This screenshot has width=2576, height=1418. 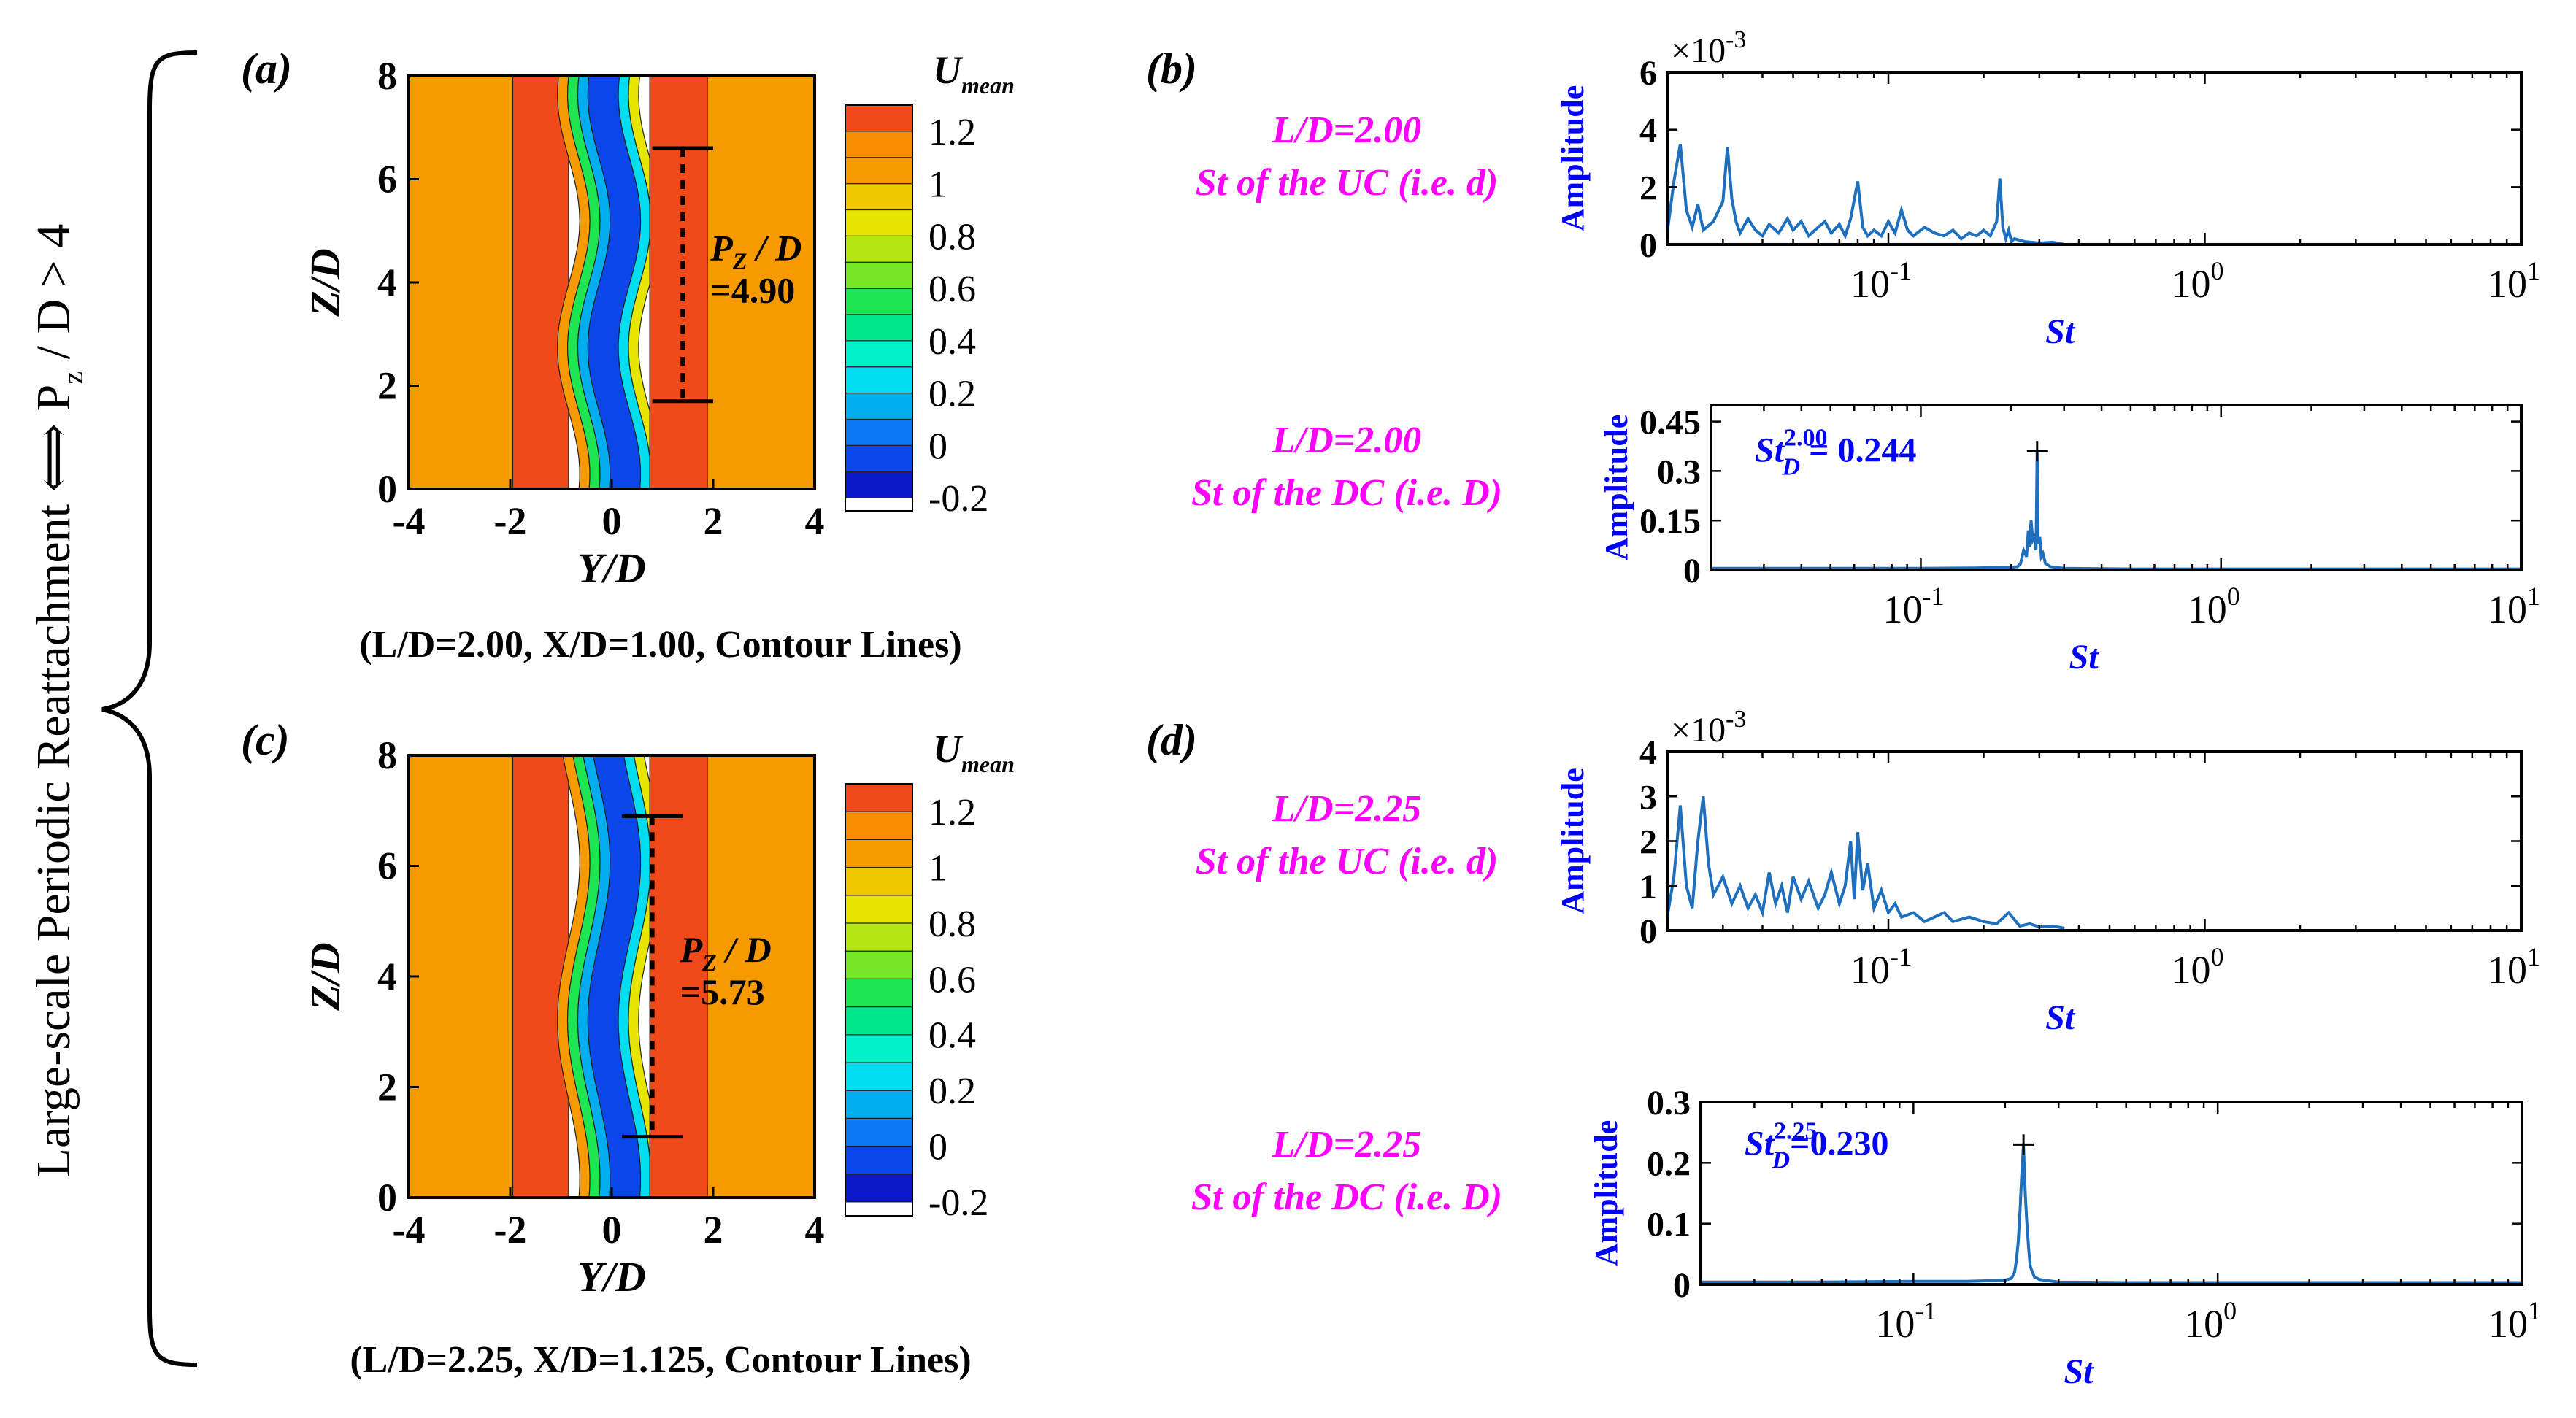 What do you see at coordinates (952, 1036) in the screenshot?
I see `colorbar-tick-label: 0.4` at bounding box center [952, 1036].